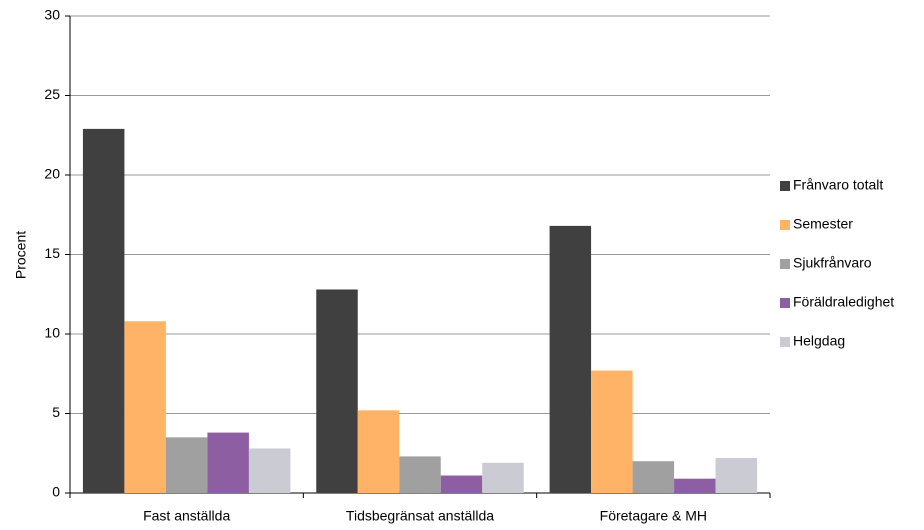  I want to click on y-tick-label: 0, so click(56, 492).